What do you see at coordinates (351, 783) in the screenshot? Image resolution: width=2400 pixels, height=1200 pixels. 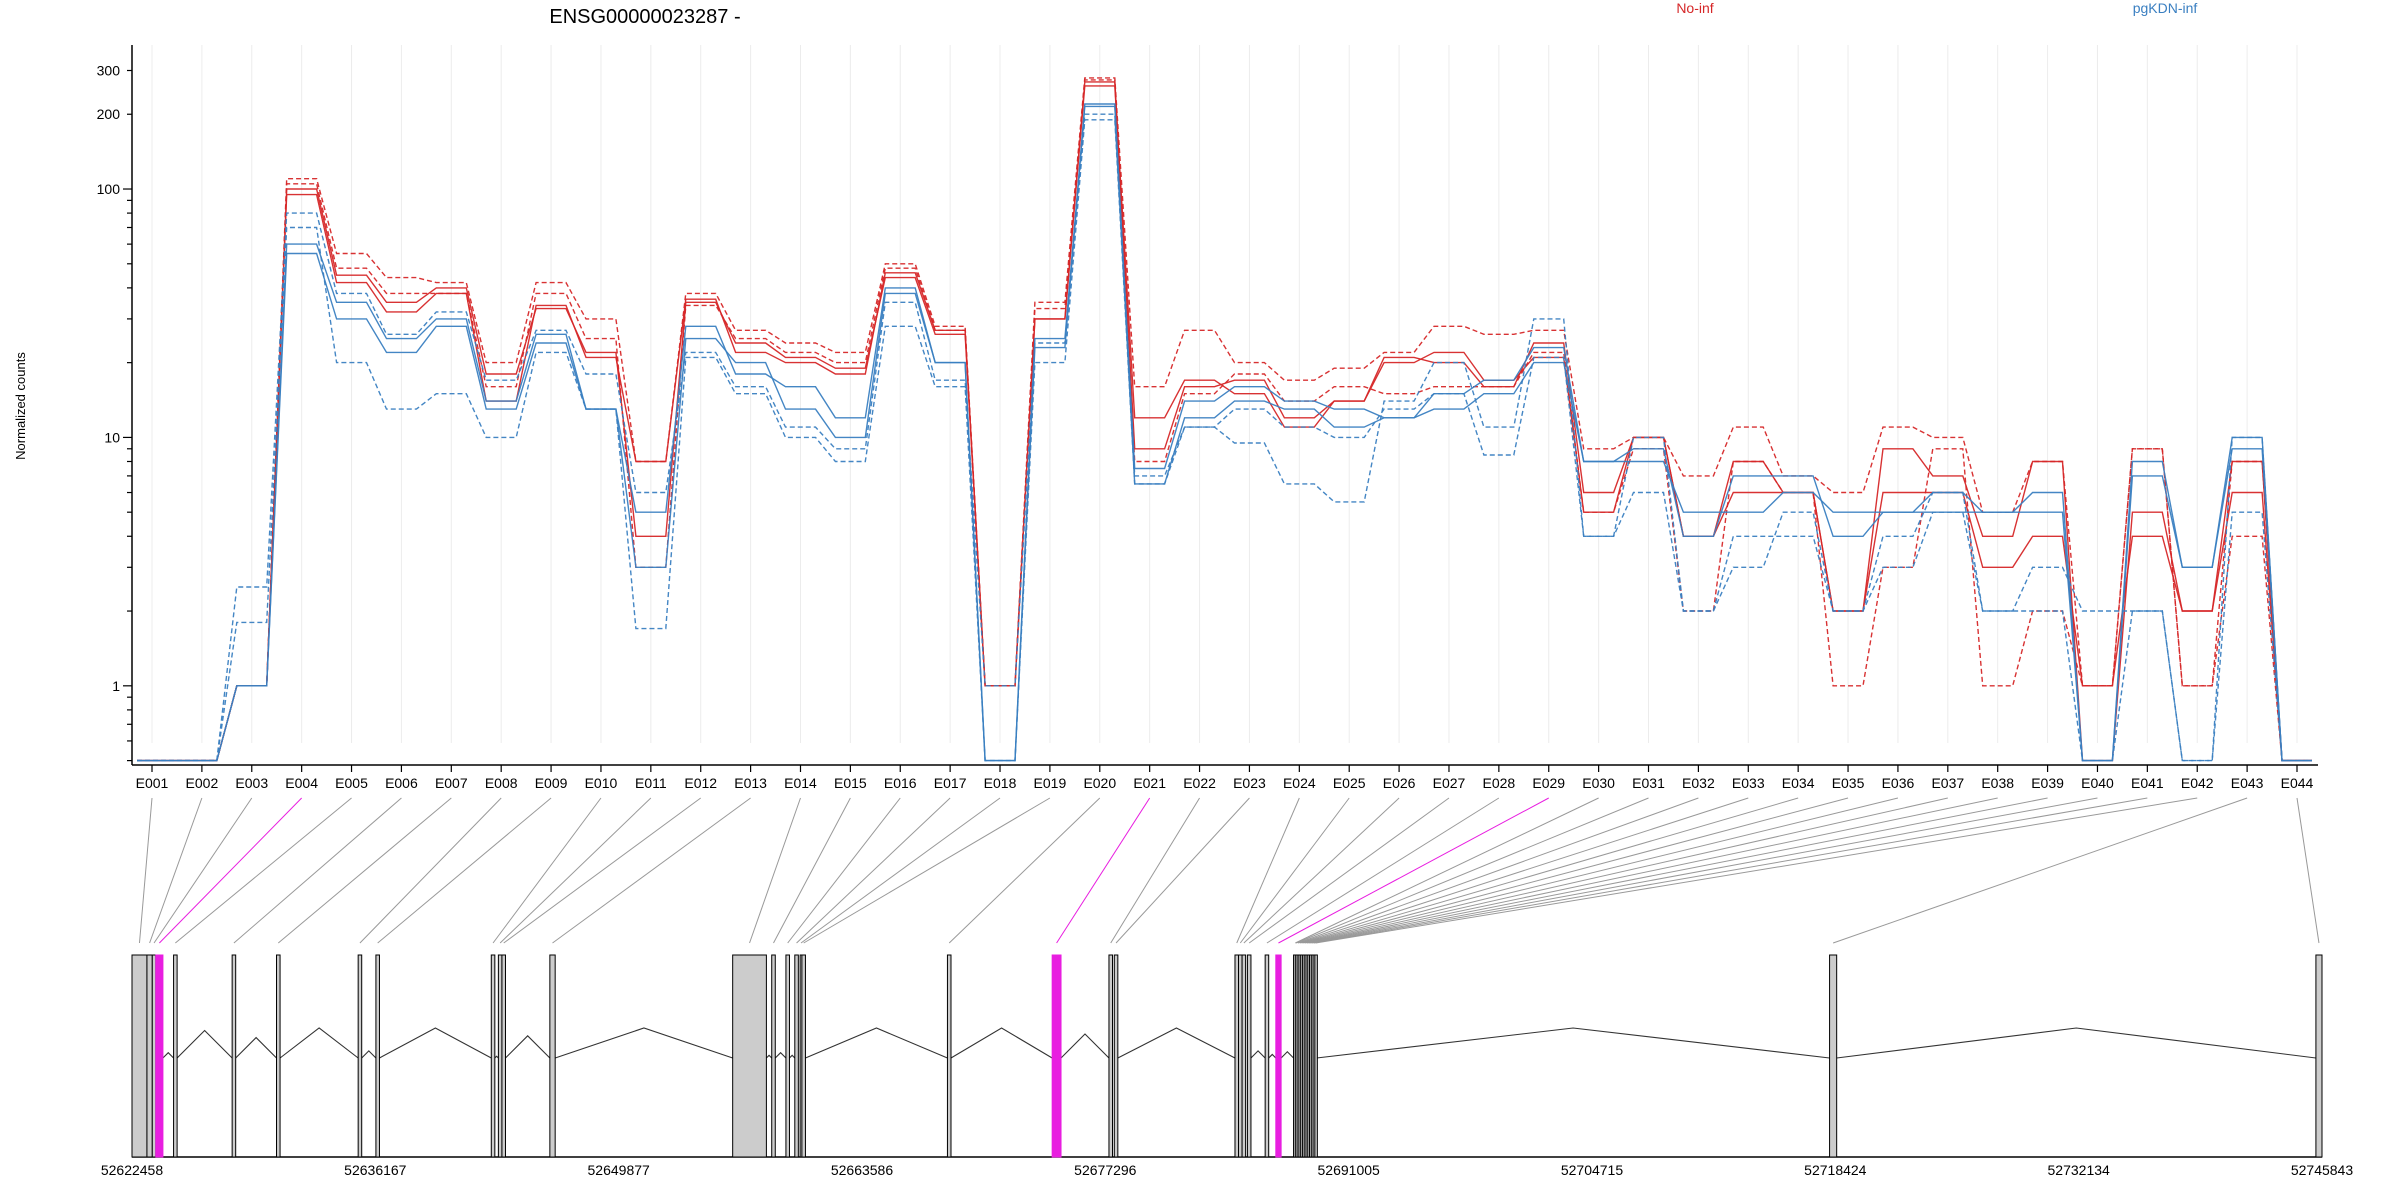 I see `x-tick-label-e005: E005` at bounding box center [351, 783].